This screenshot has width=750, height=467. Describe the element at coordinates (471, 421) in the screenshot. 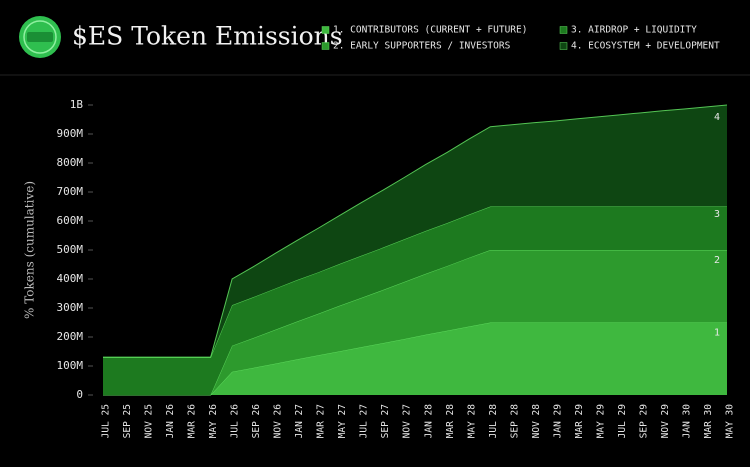

I see `x-tick-label: MAY 28` at that location.